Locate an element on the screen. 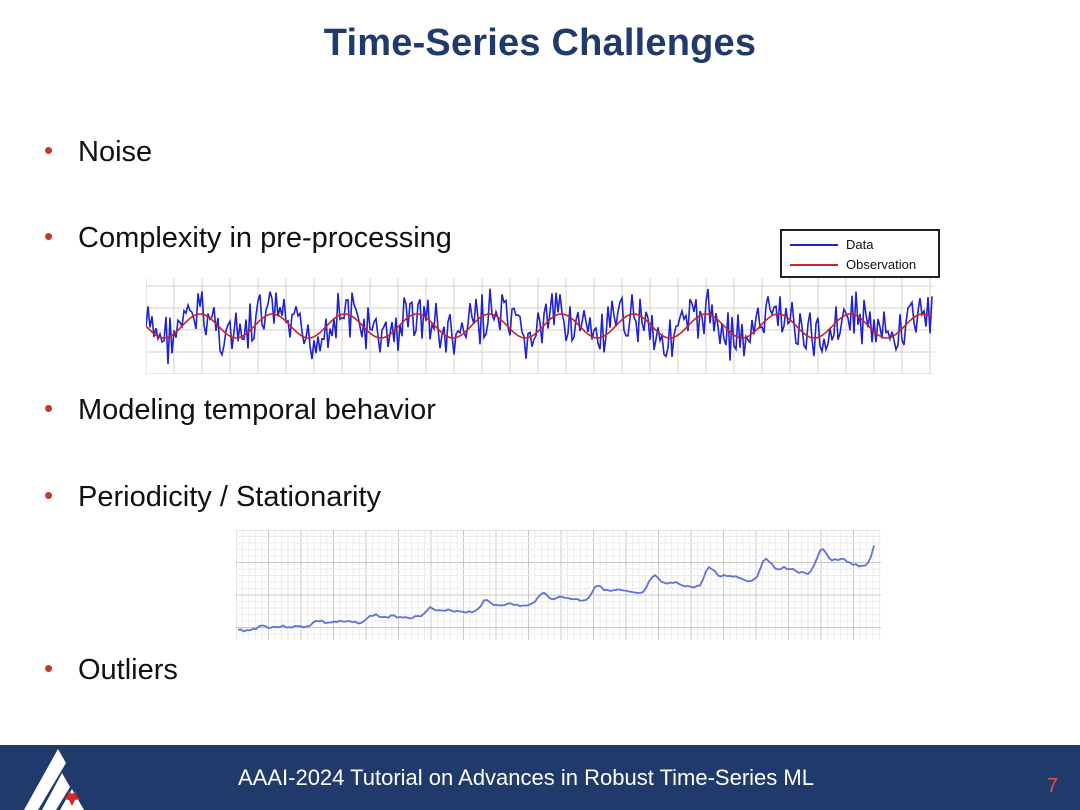 This screenshot has width=1080, height=810. bullet-complexity: • Complexity in pre-processing is located at coordinates (248, 238).